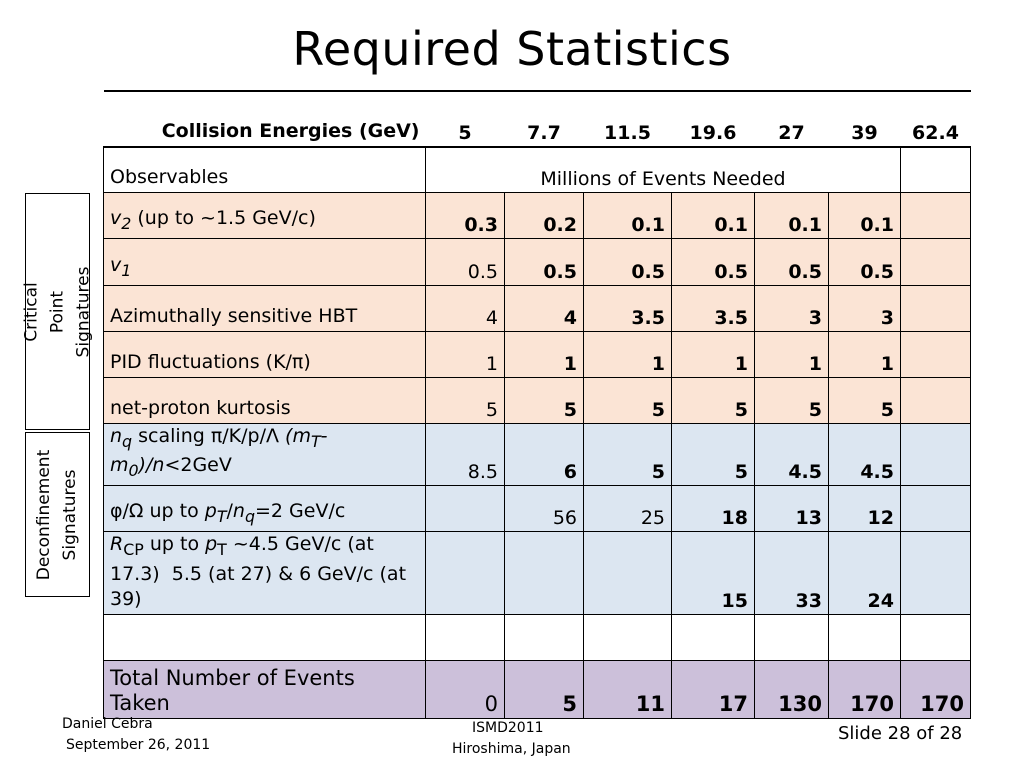 This screenshot has height=768, width=1024. Describe the element at coordinates (264, 119) in the screenshot. I see `energy-header-label: Collision Energies (GeV)` at that location.